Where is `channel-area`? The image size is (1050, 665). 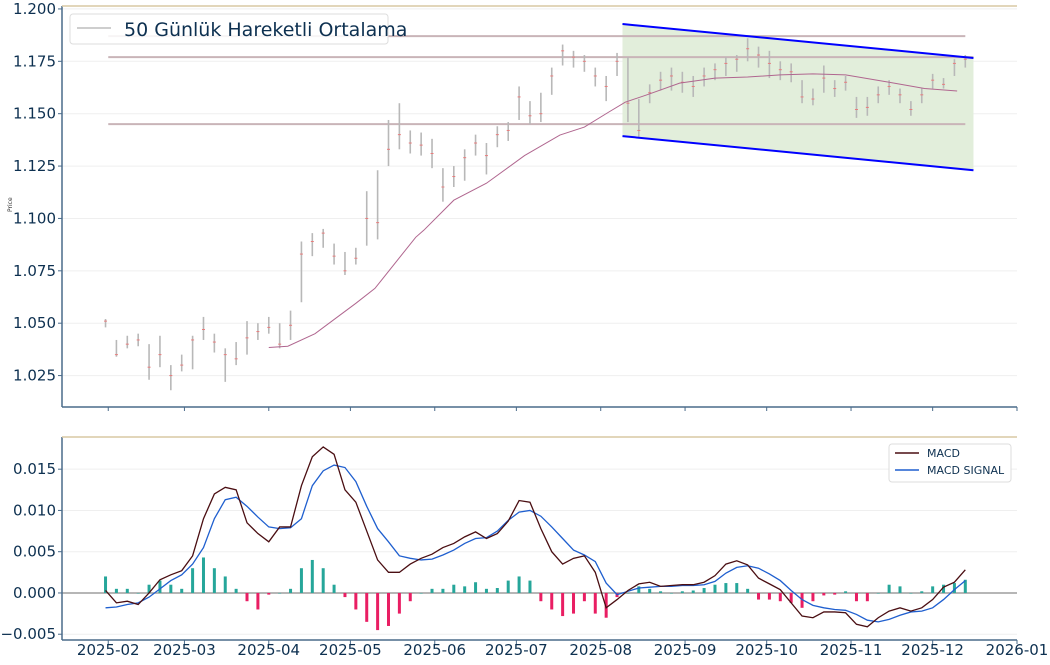
channel-area is located at coordinates (798, 97).